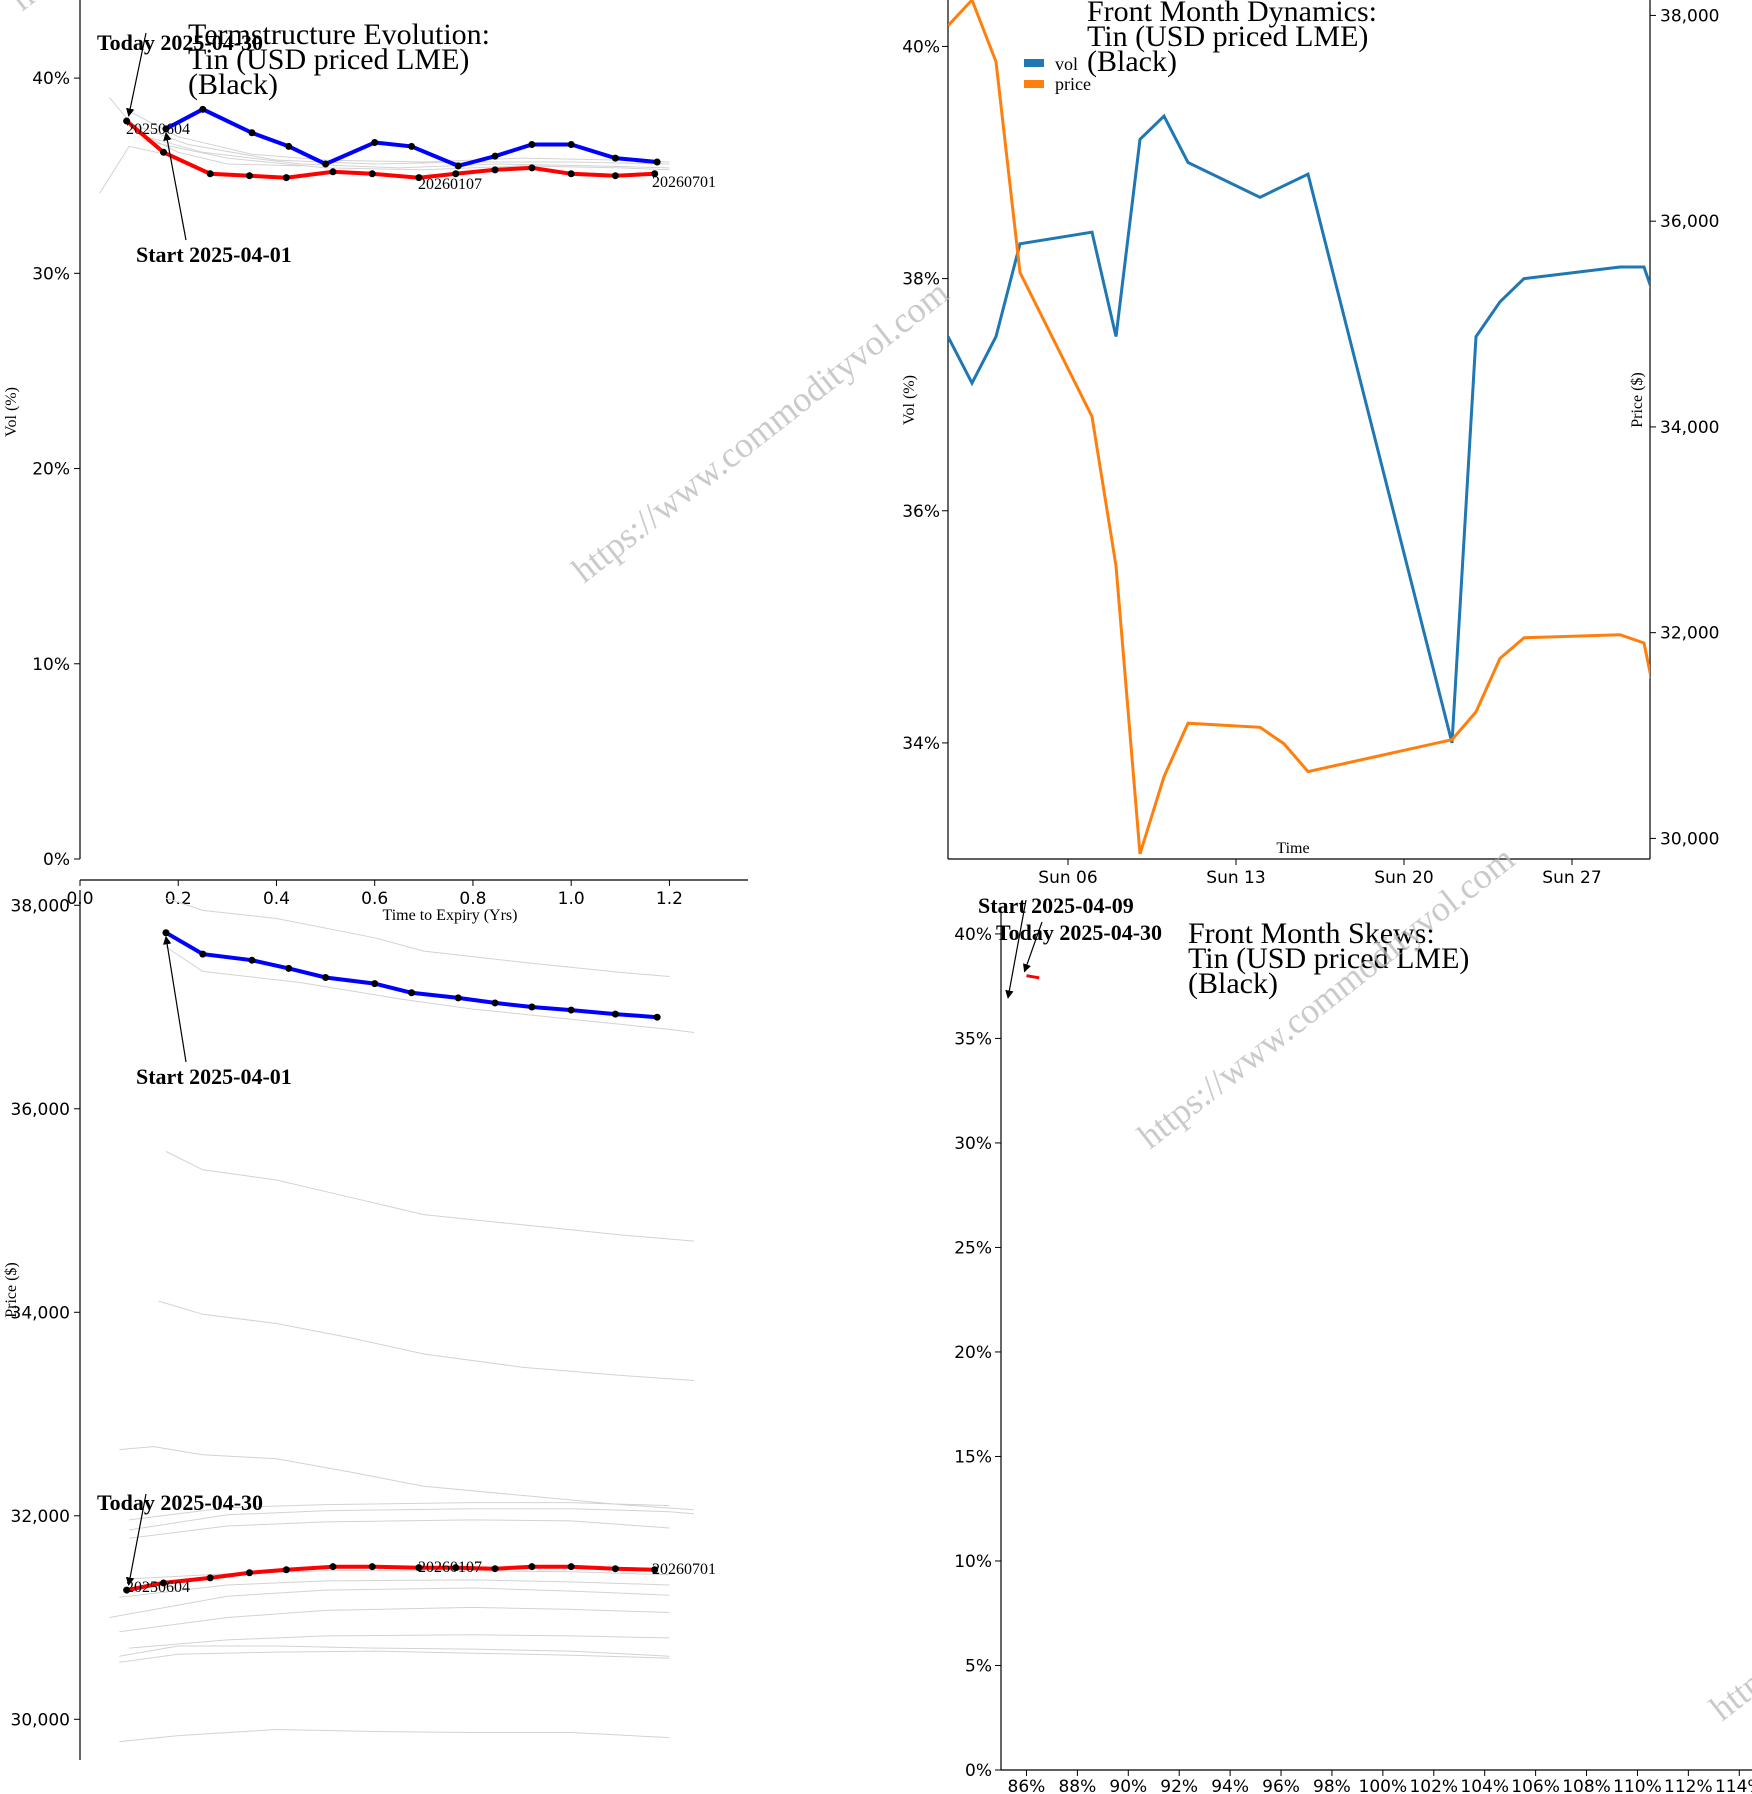 The width and height of the screenshot is (1752, 1794). What do you see at coordinates (978, 1666) in the screenshot?
I see `y-tick-label: 5%` at bounding box center [978, 1666].